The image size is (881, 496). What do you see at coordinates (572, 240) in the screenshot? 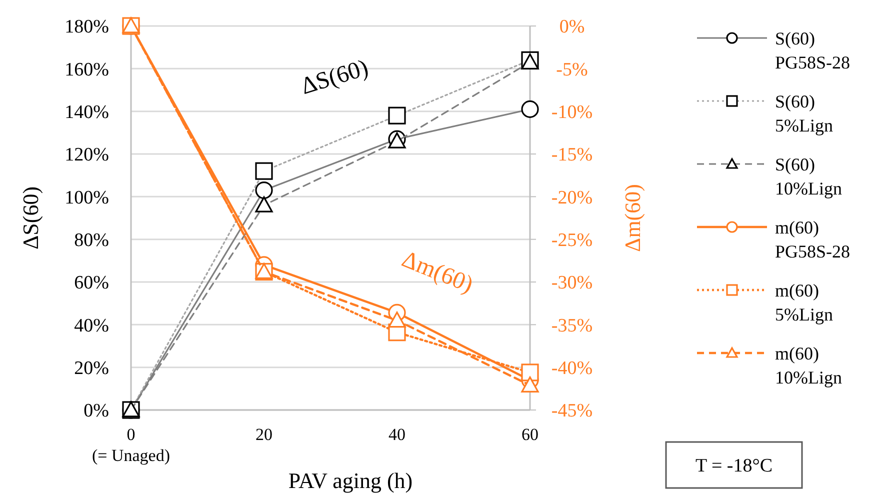
I see `y2-tick-label: -25%` at bounding box center [572, 240].